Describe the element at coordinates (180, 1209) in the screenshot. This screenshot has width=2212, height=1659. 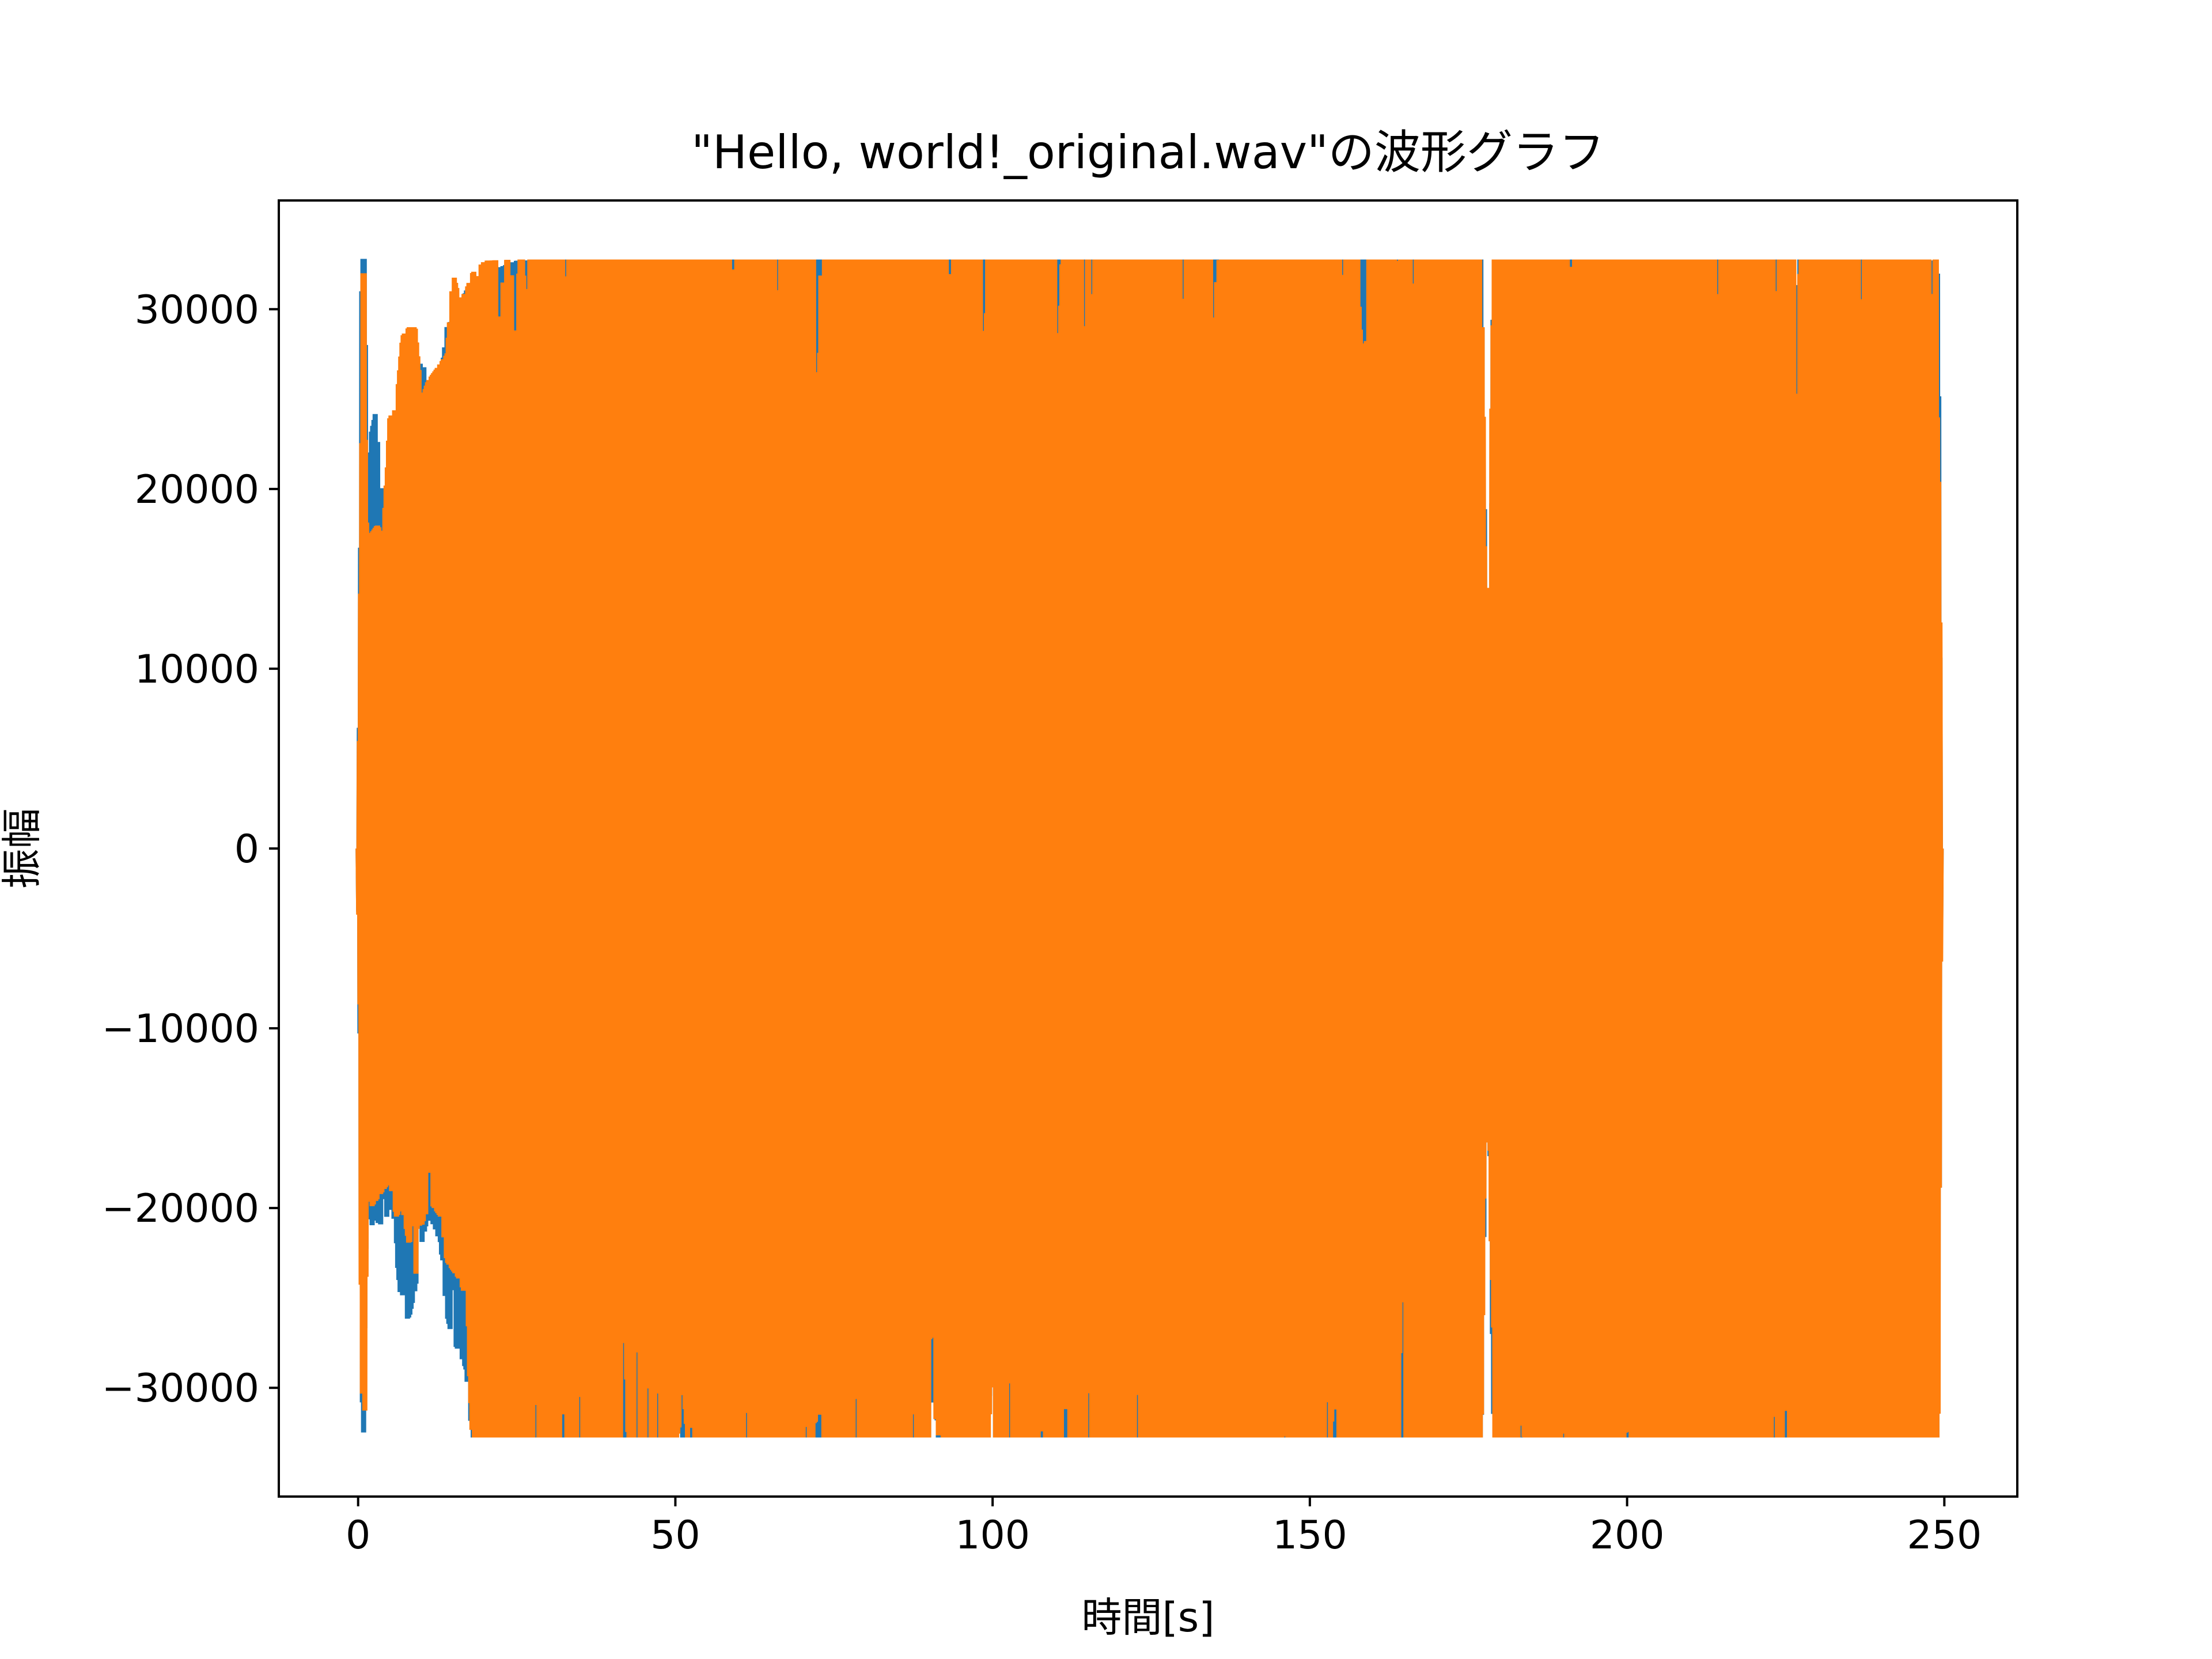
I see `y-tick-label: −20000` at that location.